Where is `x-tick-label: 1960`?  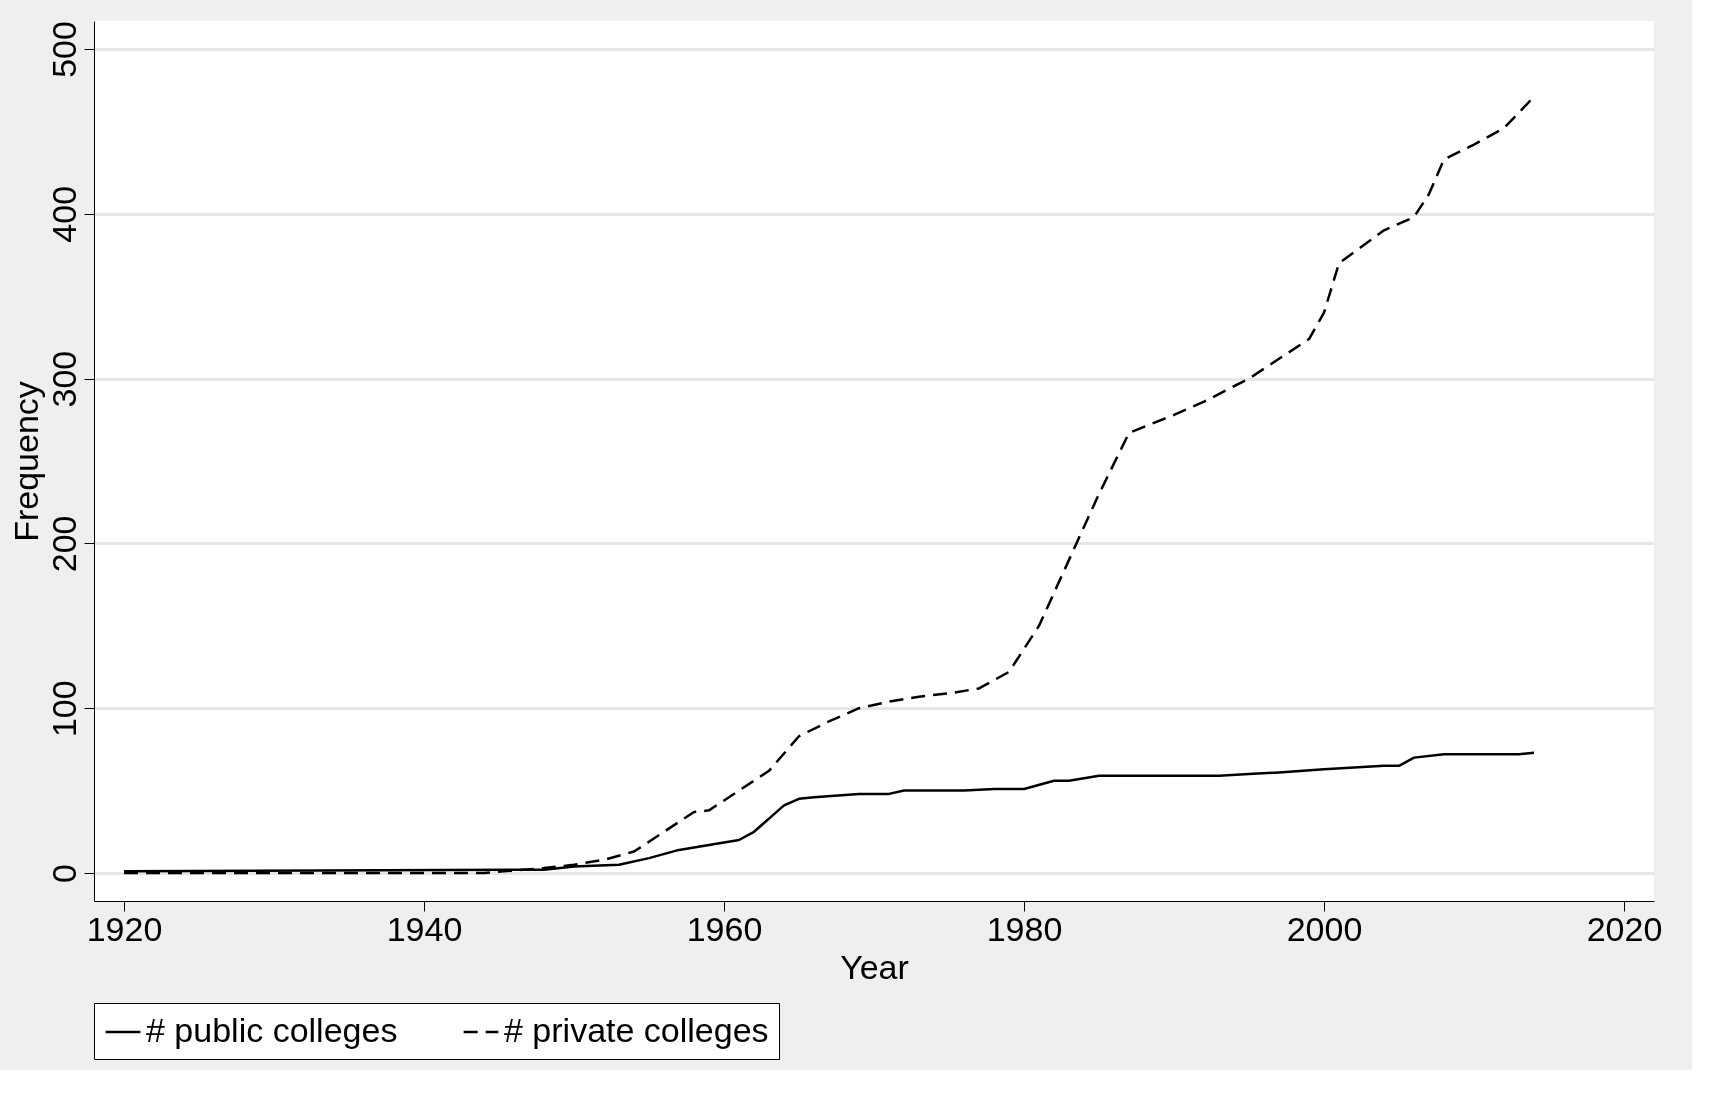 x-tick-label: 1960 is located at coordinates (724, 928).